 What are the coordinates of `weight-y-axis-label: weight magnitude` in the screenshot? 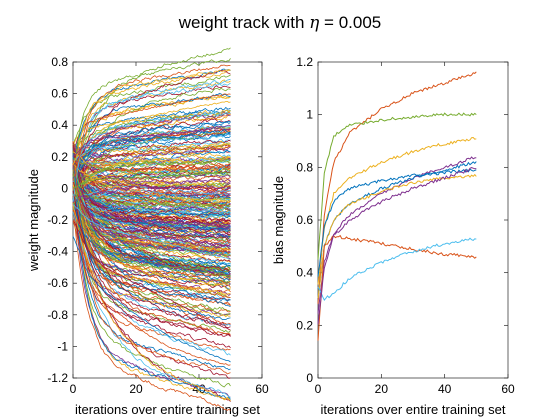 It's located at (33, 220).